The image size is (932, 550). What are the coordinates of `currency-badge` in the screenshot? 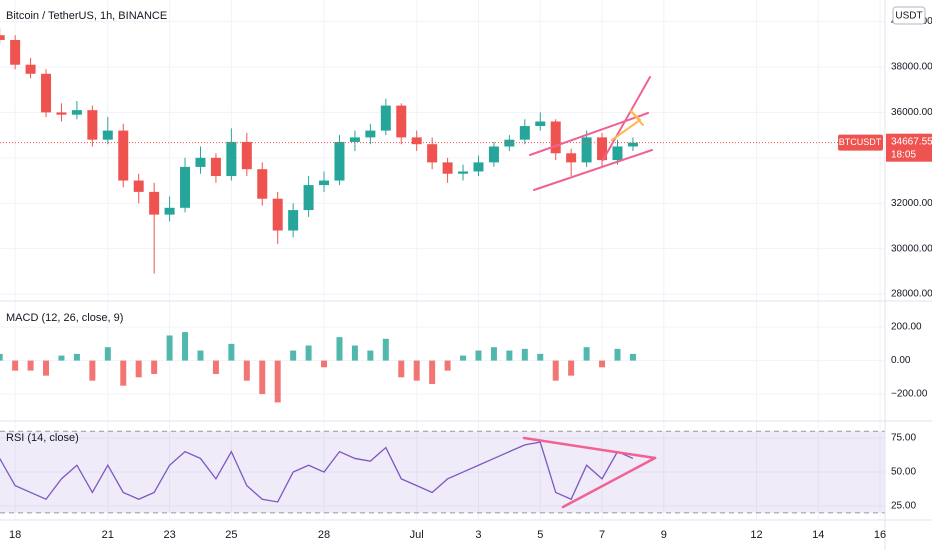 It's located at (909, 15).